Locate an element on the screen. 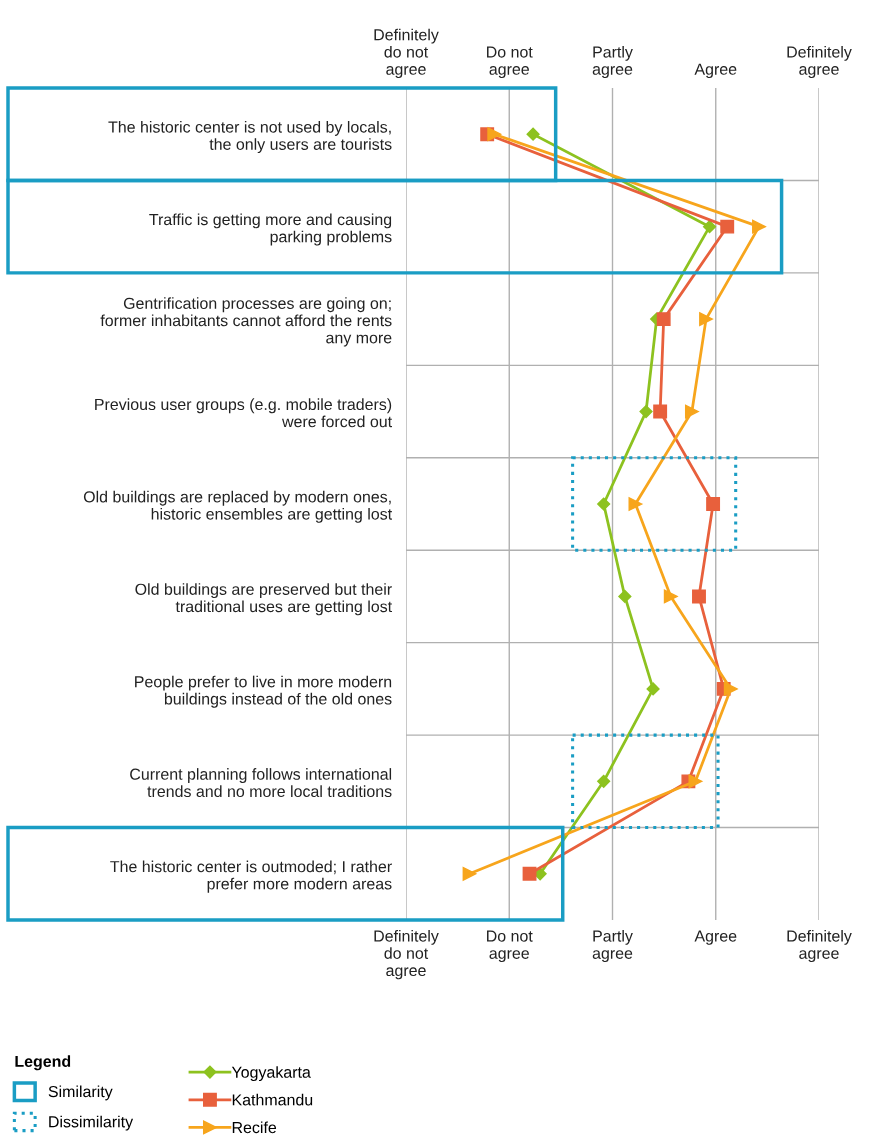 This screenshot has width=878, height=1145. y-tick-label: Old buildings are replaced by modern ones, historic ensembles are getting lost is located at coordinates (238, 506).